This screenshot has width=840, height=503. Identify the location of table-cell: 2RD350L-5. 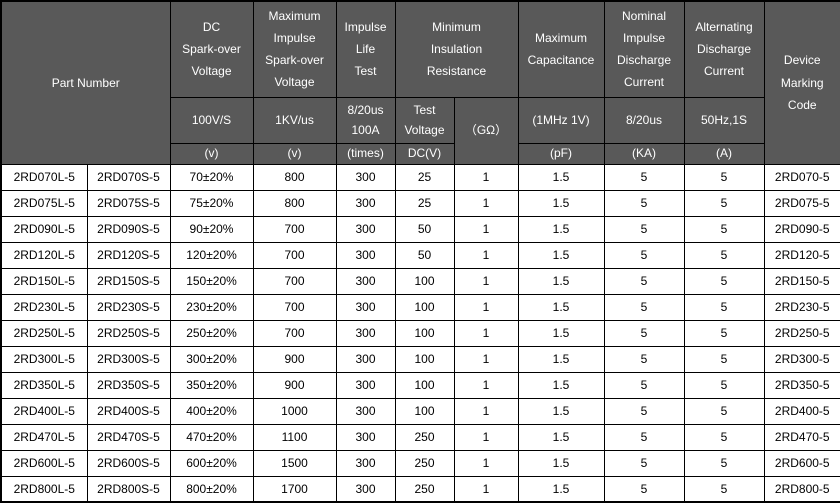
(44, 385).